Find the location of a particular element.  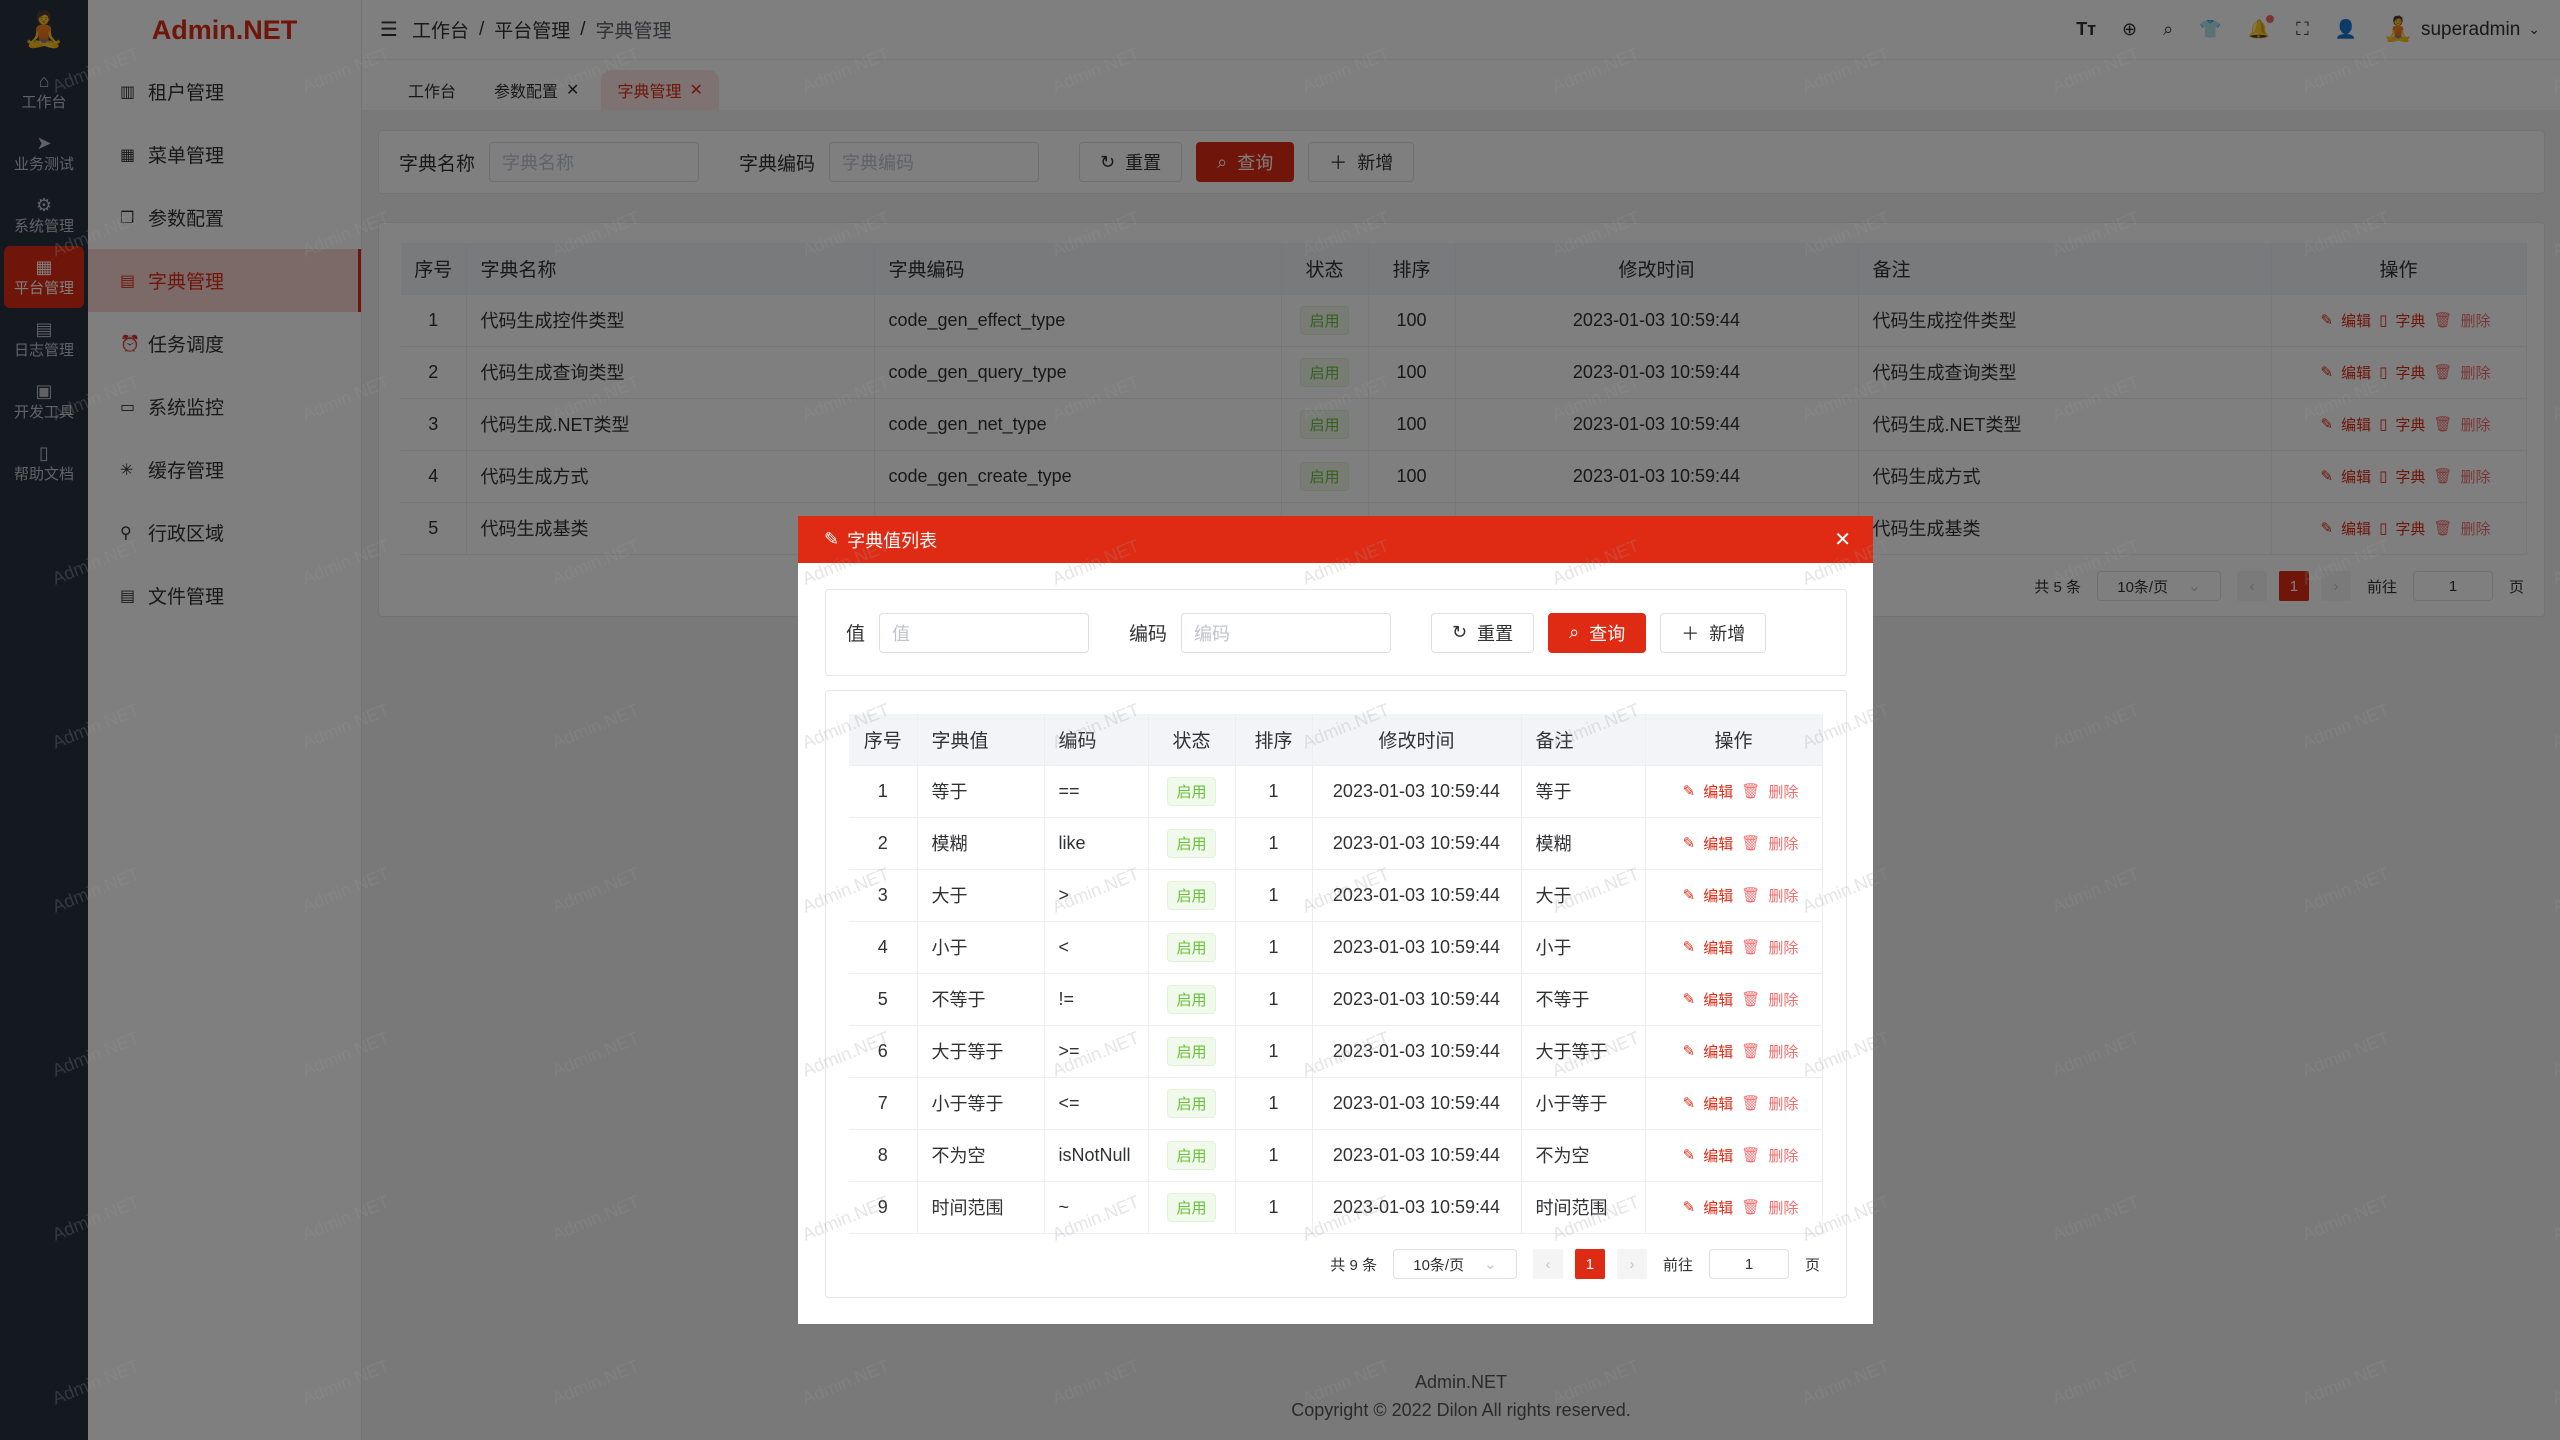

dialog-query-button: ⌕ 查询 is located at coordinates (1597, 632).